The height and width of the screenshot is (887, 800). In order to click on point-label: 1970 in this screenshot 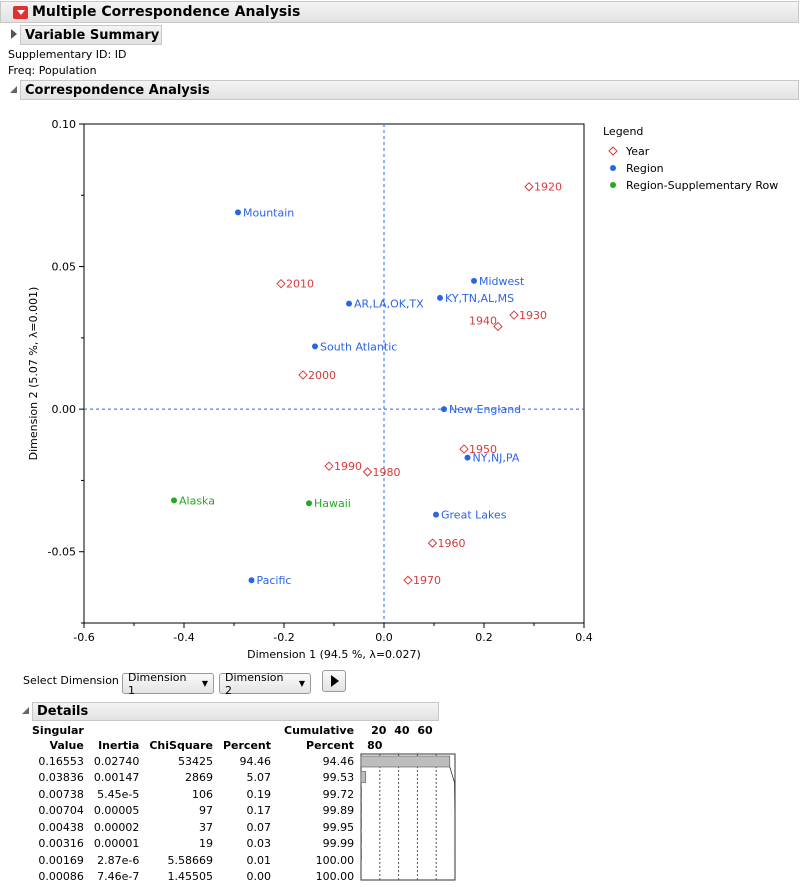, I will do `click(427, 580)`.